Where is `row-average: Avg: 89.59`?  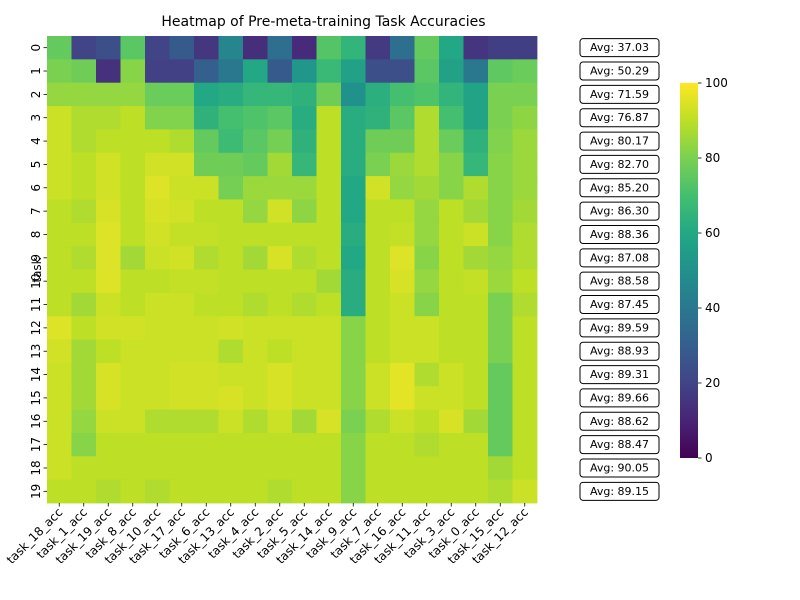 row-average: Avg: 89.59 is located at coordinates (619, 328).